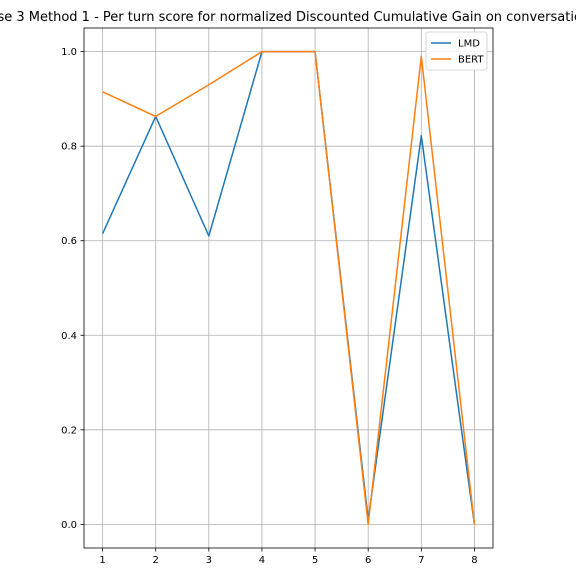  I want to click on x-tick-label: 1, so click(102, 560).